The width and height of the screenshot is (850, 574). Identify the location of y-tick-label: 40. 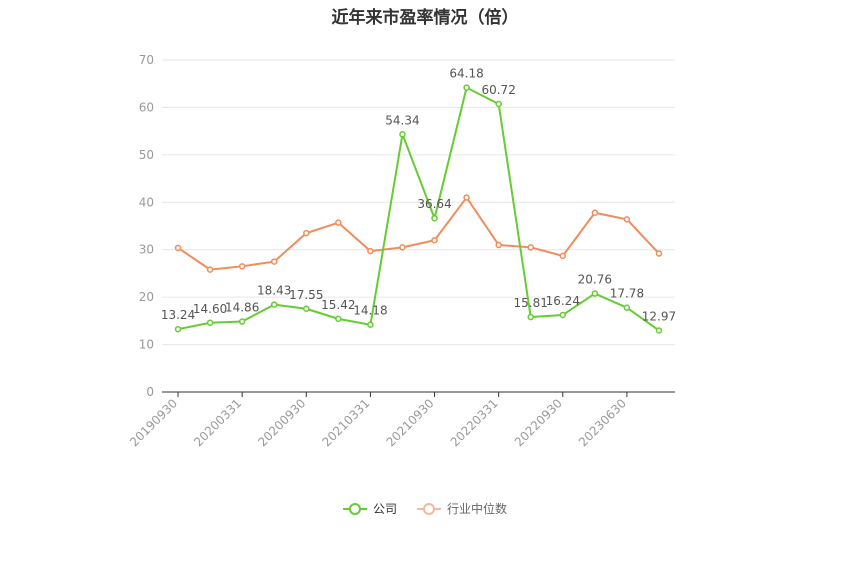
(146, 202).